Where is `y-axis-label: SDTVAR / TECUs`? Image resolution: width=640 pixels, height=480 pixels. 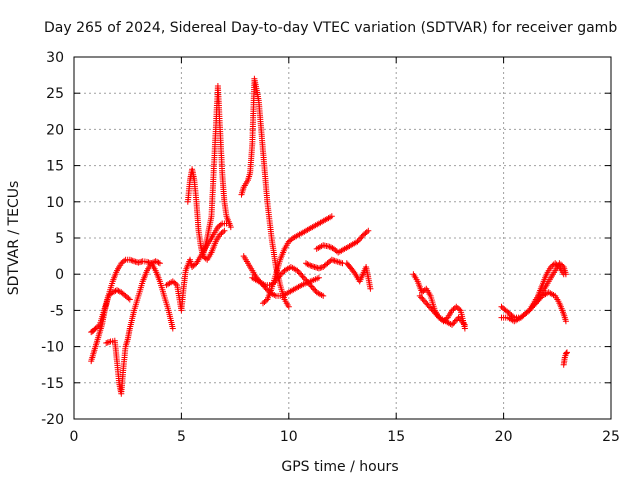 y-axis-label: SDTVAR / TECUs is located at coordinates (14, 238).